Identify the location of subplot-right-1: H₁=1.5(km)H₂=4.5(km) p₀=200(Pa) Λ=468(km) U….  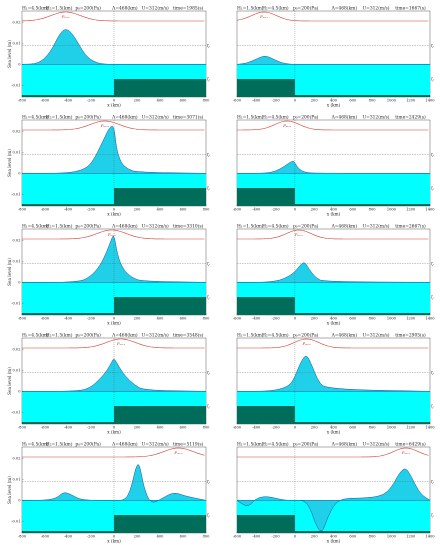
(334, 57).